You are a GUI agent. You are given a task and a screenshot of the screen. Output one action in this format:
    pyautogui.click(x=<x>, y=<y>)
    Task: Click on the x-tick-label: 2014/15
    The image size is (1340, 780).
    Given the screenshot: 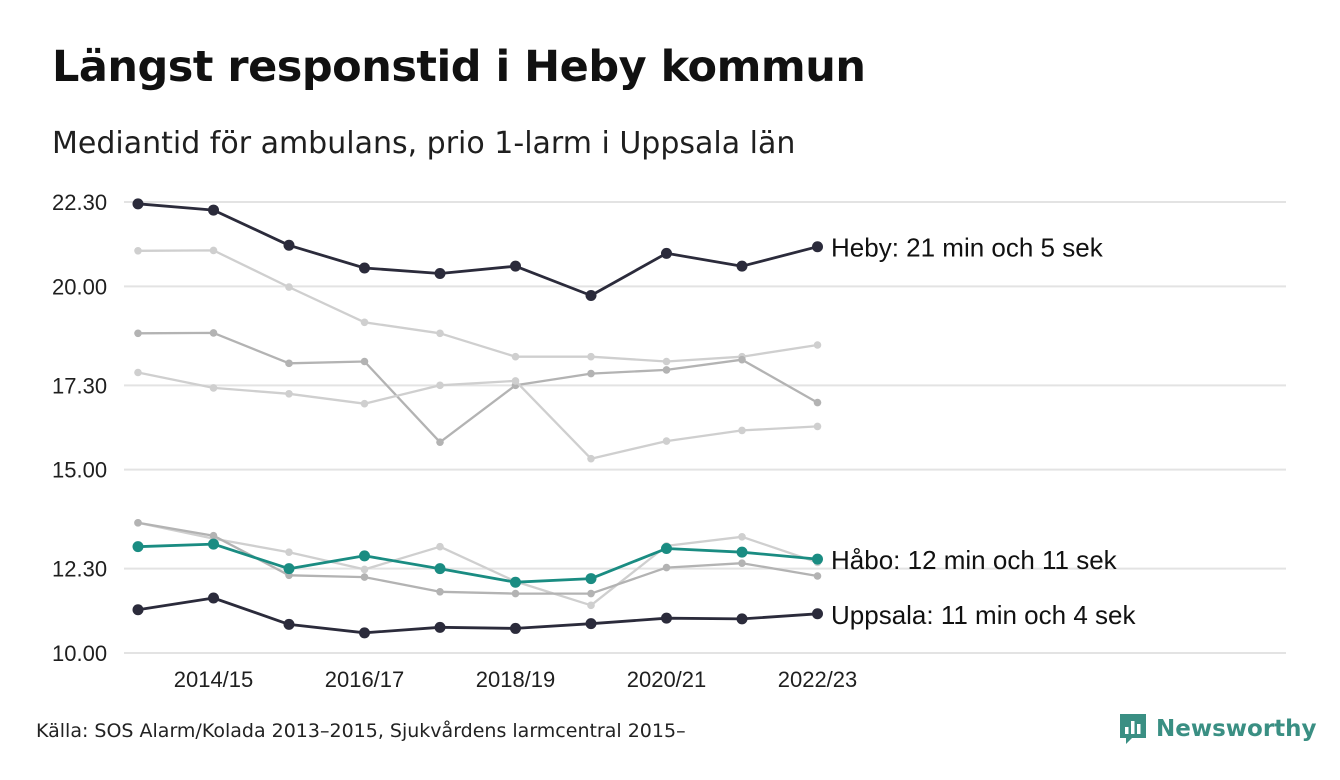 What is the action you would take?
    pyautogui.click(x=214, y=679)
    